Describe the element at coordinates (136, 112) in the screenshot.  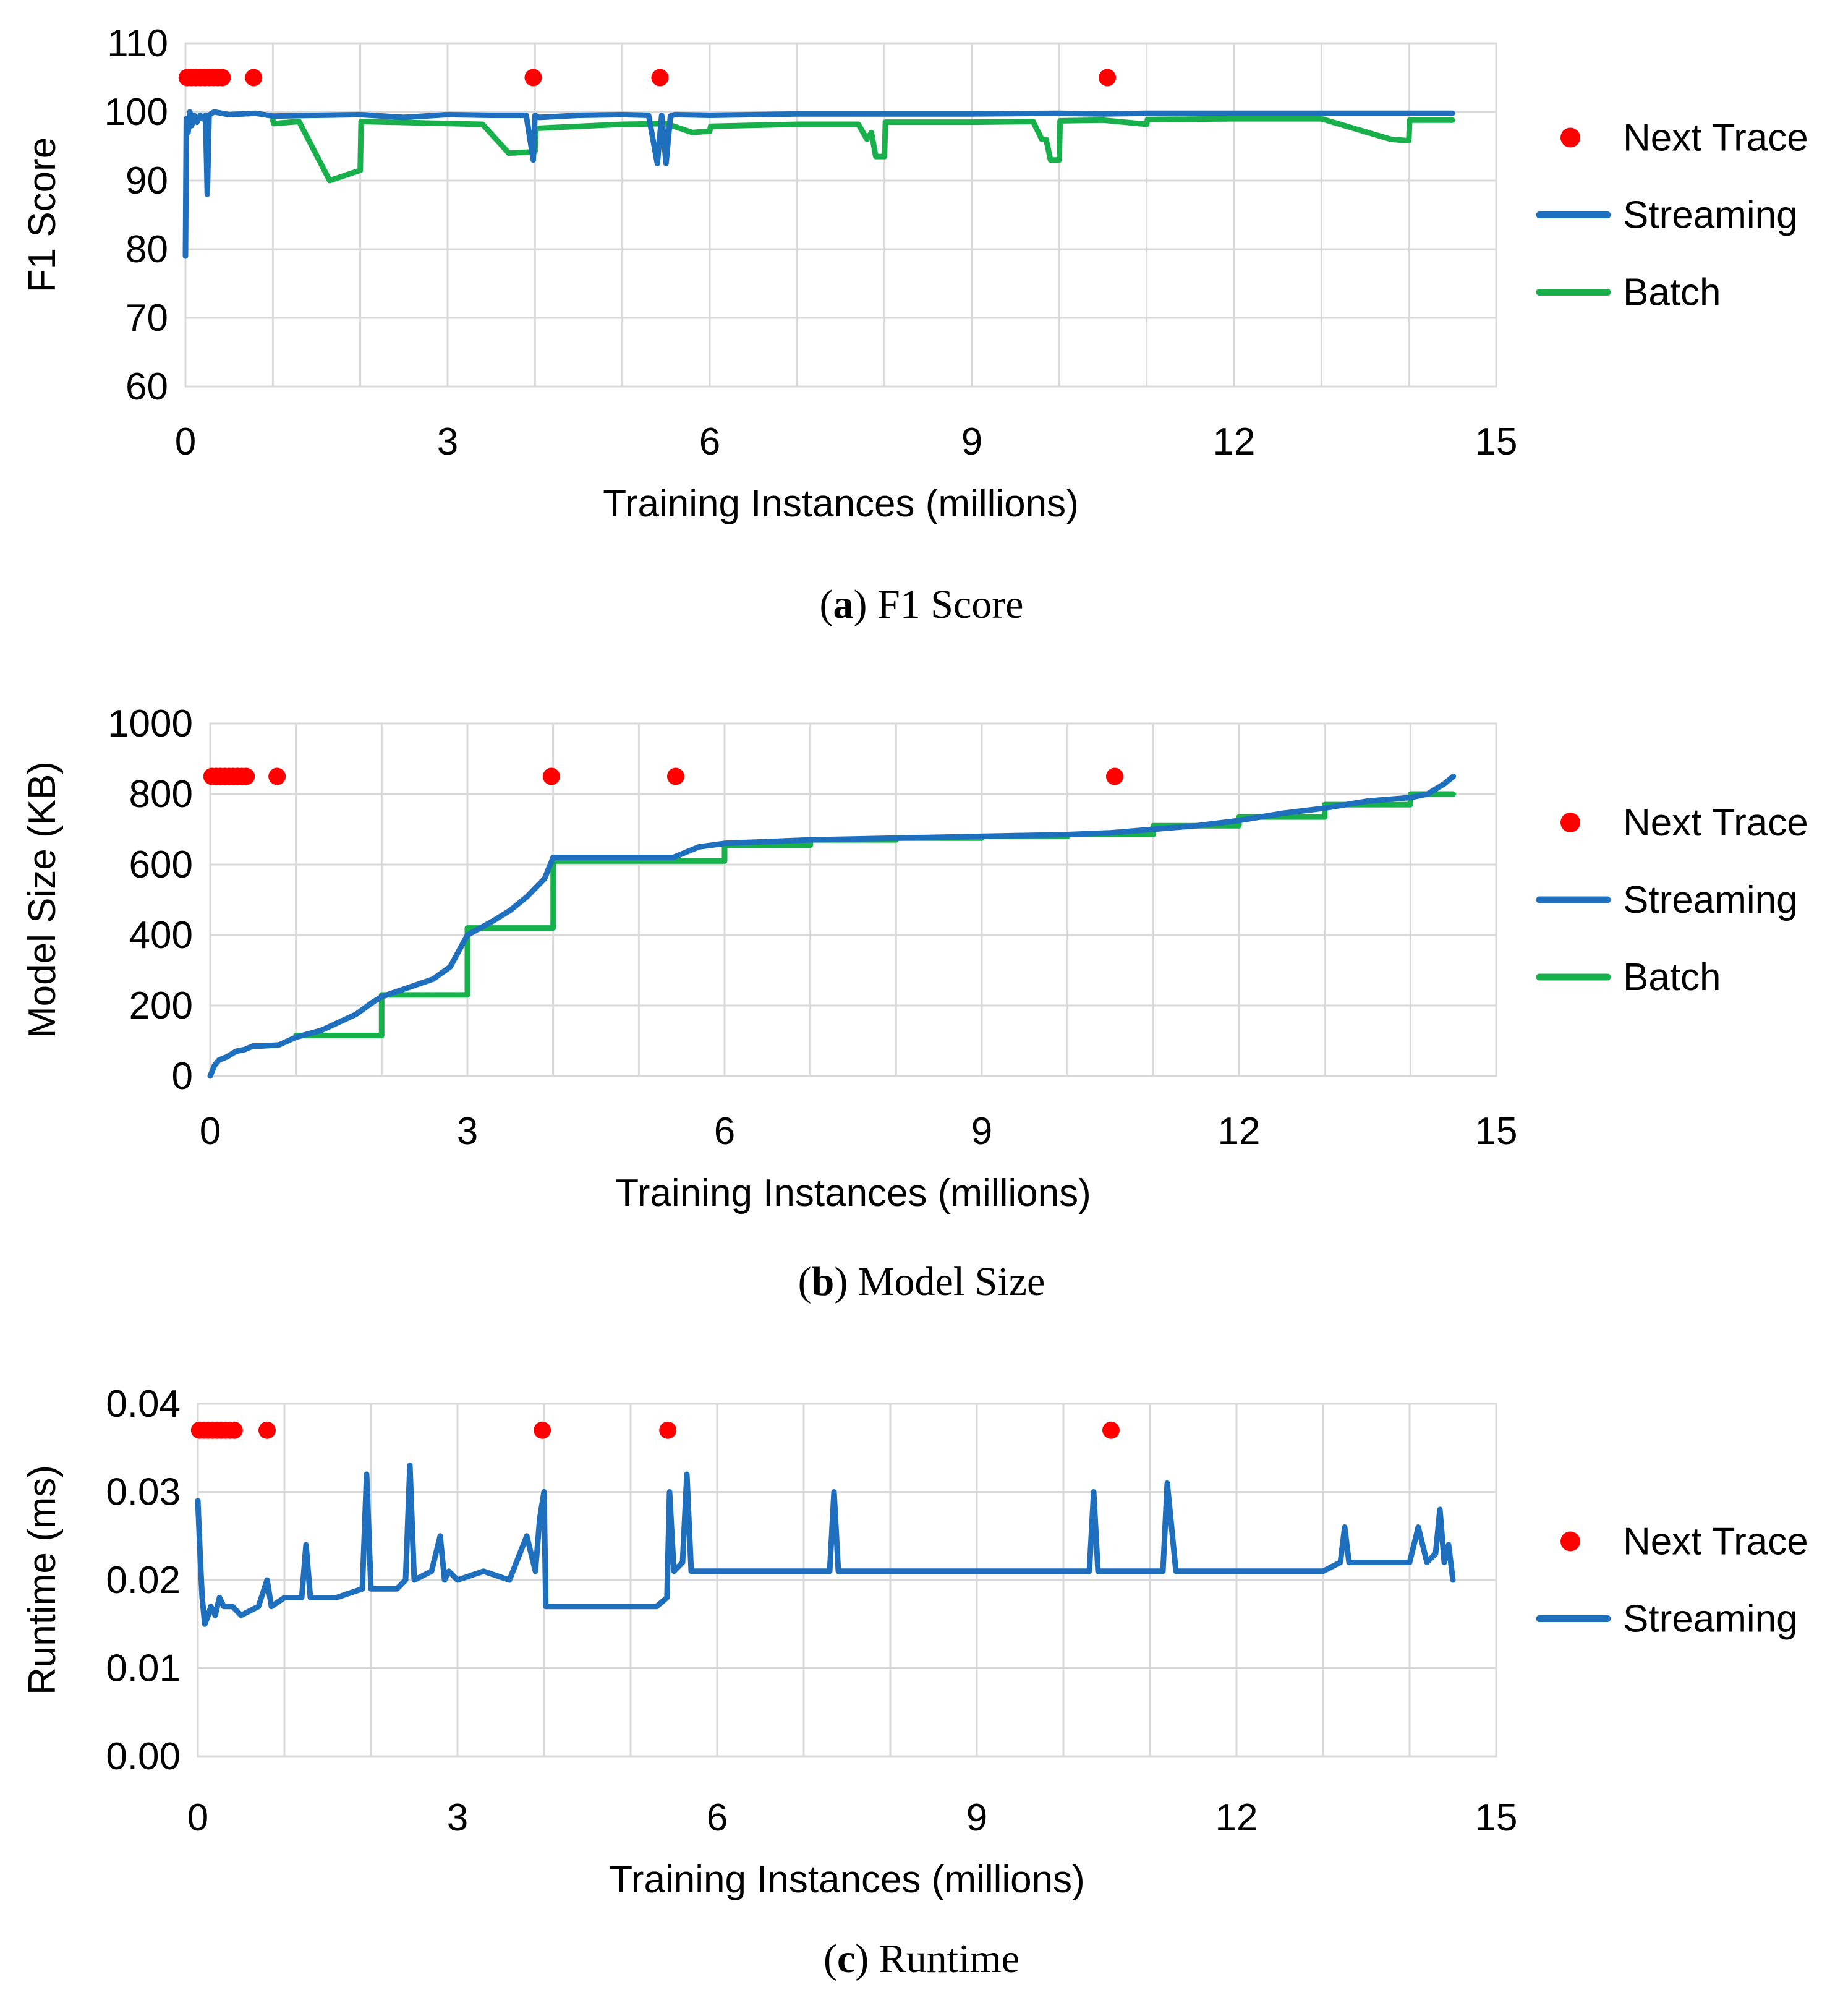
I see `y-tick-label: 100` at that location.